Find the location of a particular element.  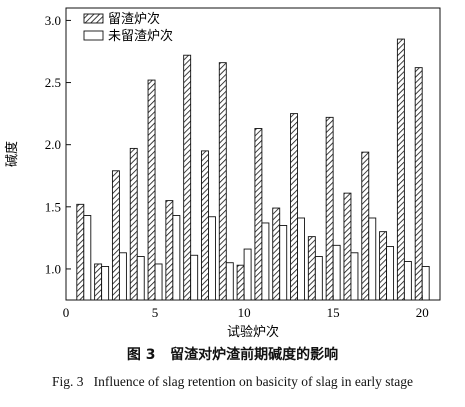

y-tick-label: 2.5 is located at coordinates (53, 82).